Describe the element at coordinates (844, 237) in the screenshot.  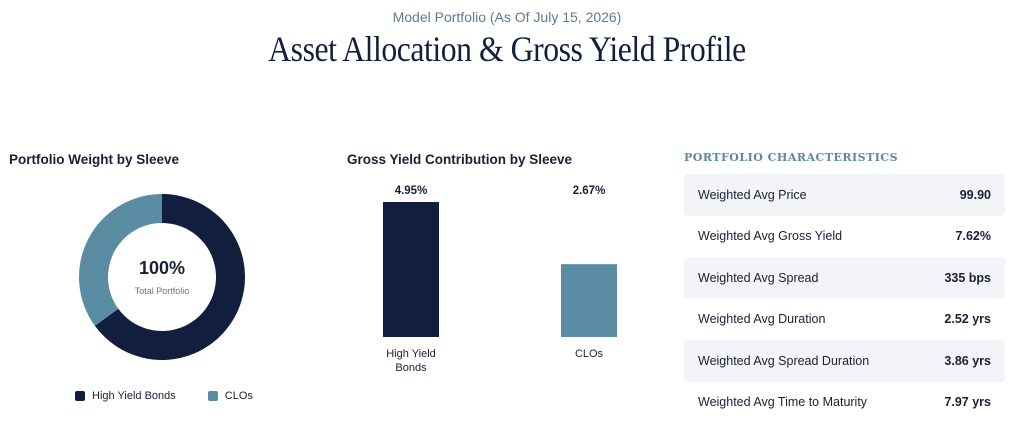
I see `characteristic-row: Weighted Avg Gross Yield 7.62%` at that location.